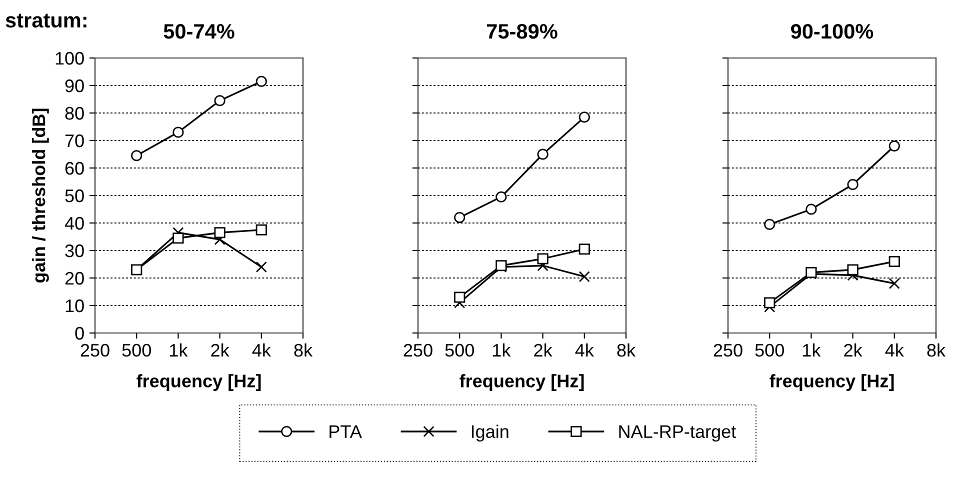 This screenshot has height=485, width=980. I want to click on y-tick-label: 70, so click(74, 141).